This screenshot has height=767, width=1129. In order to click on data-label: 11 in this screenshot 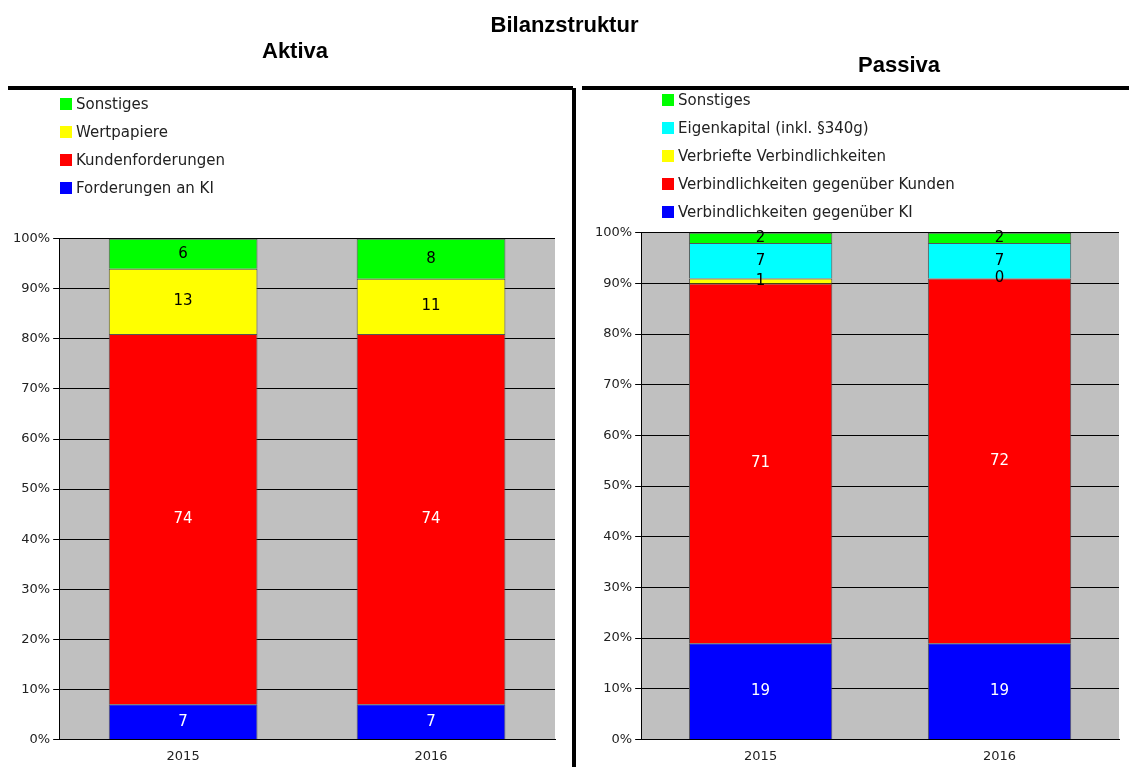, I will do `click(431, 305)`.